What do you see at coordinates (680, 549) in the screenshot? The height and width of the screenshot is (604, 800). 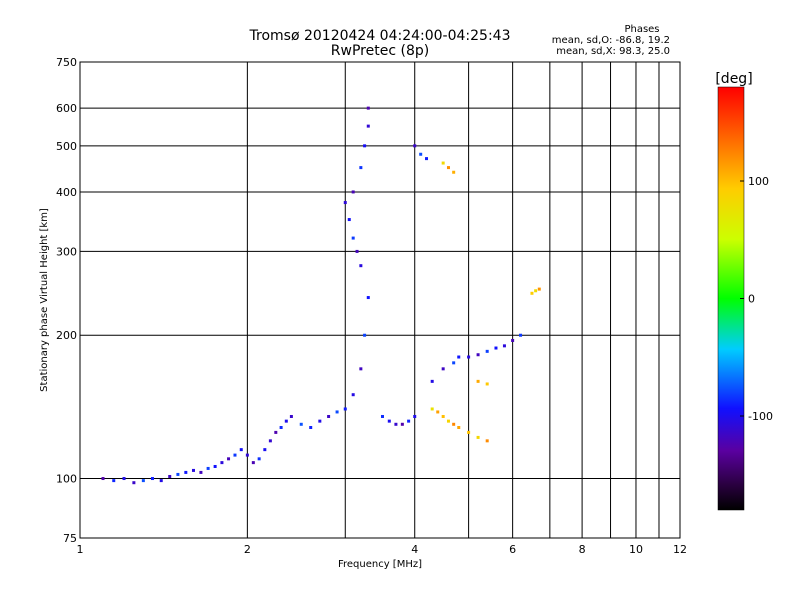 I see `x-tick-label: 12` at bounding box center [680, 549].